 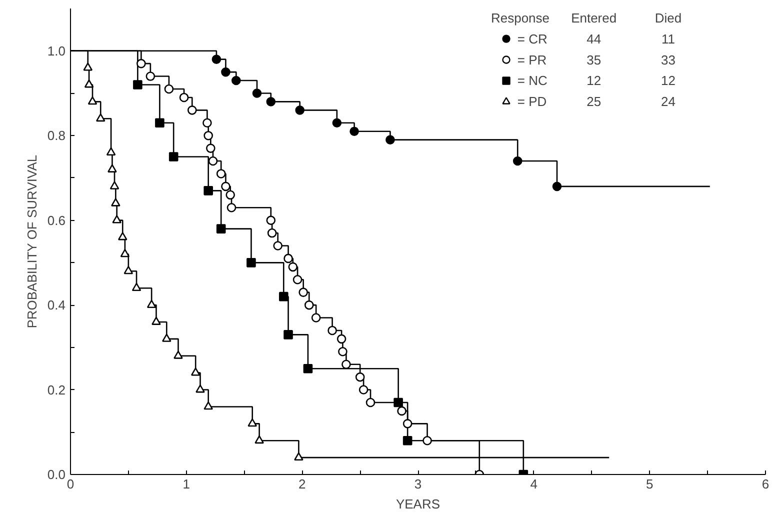 What do you see at coordinates (56, 50) in the screenshot?
I see `y-tick-label: 1.0` at bounding box center [56, 50].